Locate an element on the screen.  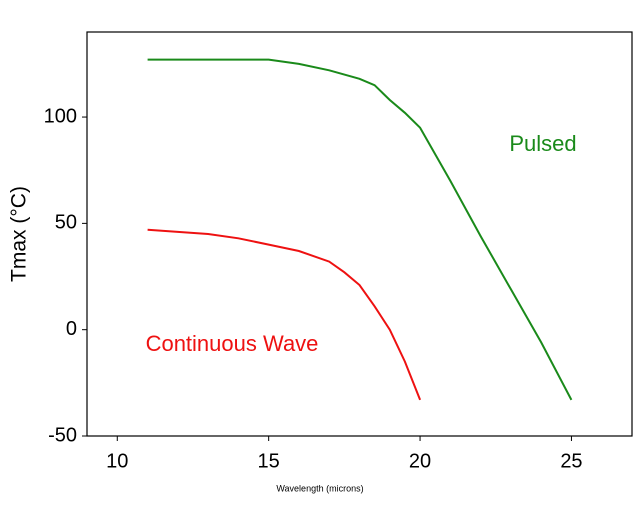
x-tick-label: 25 is located at coordinates (571, 461).